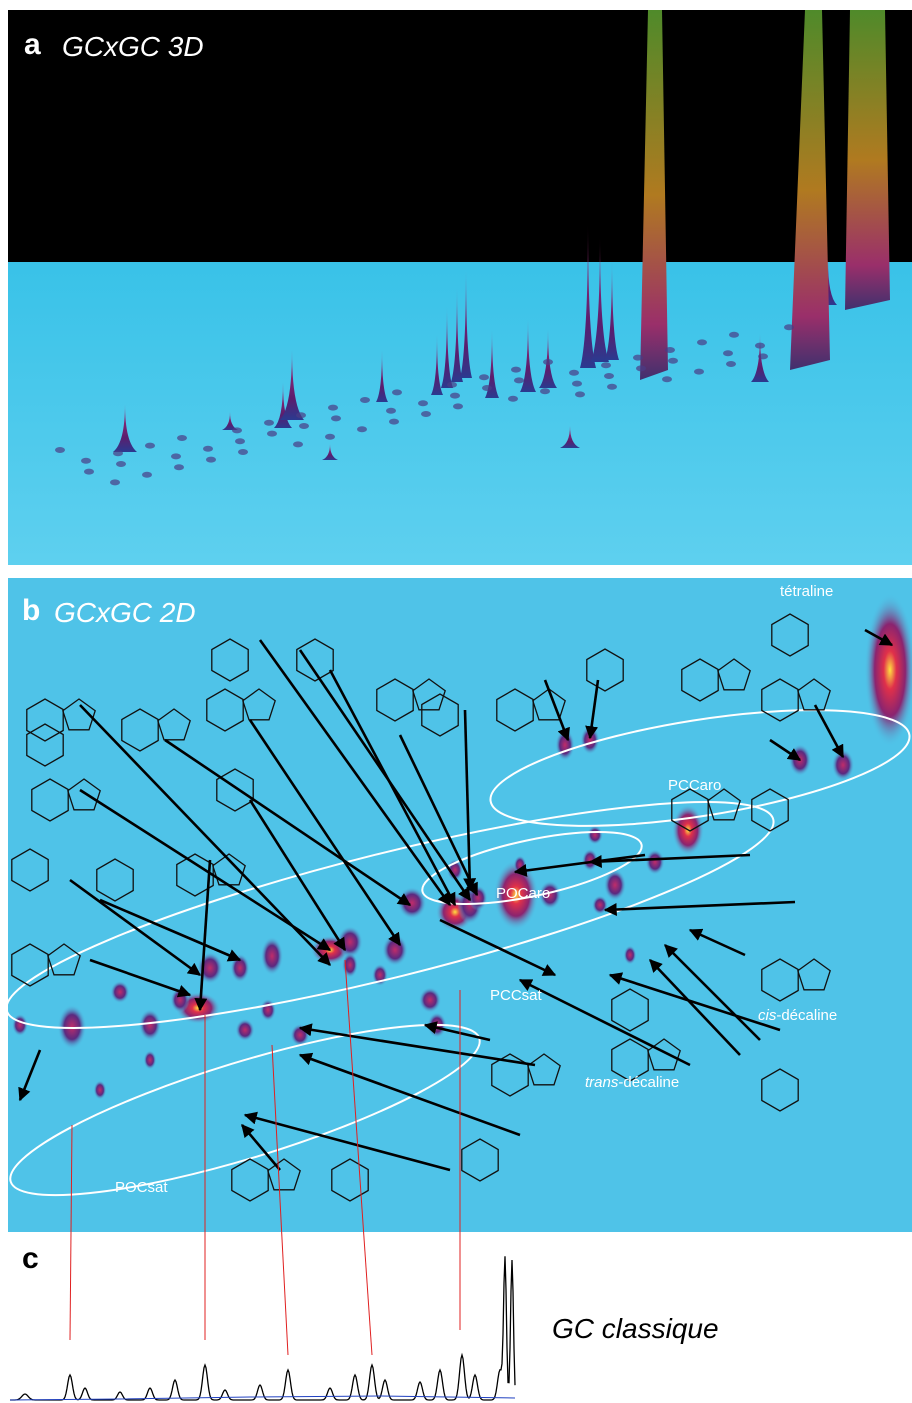 This screenshot has height=1403, width=912. Describe the element at coordinates (141, 1187) in the screenshot. I see `annotation: POCsat` at that location.